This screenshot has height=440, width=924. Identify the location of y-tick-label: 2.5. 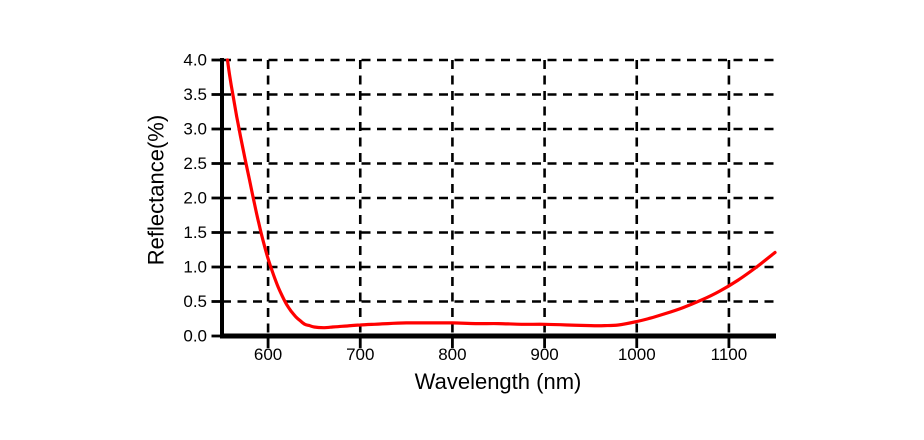
(195, 163).